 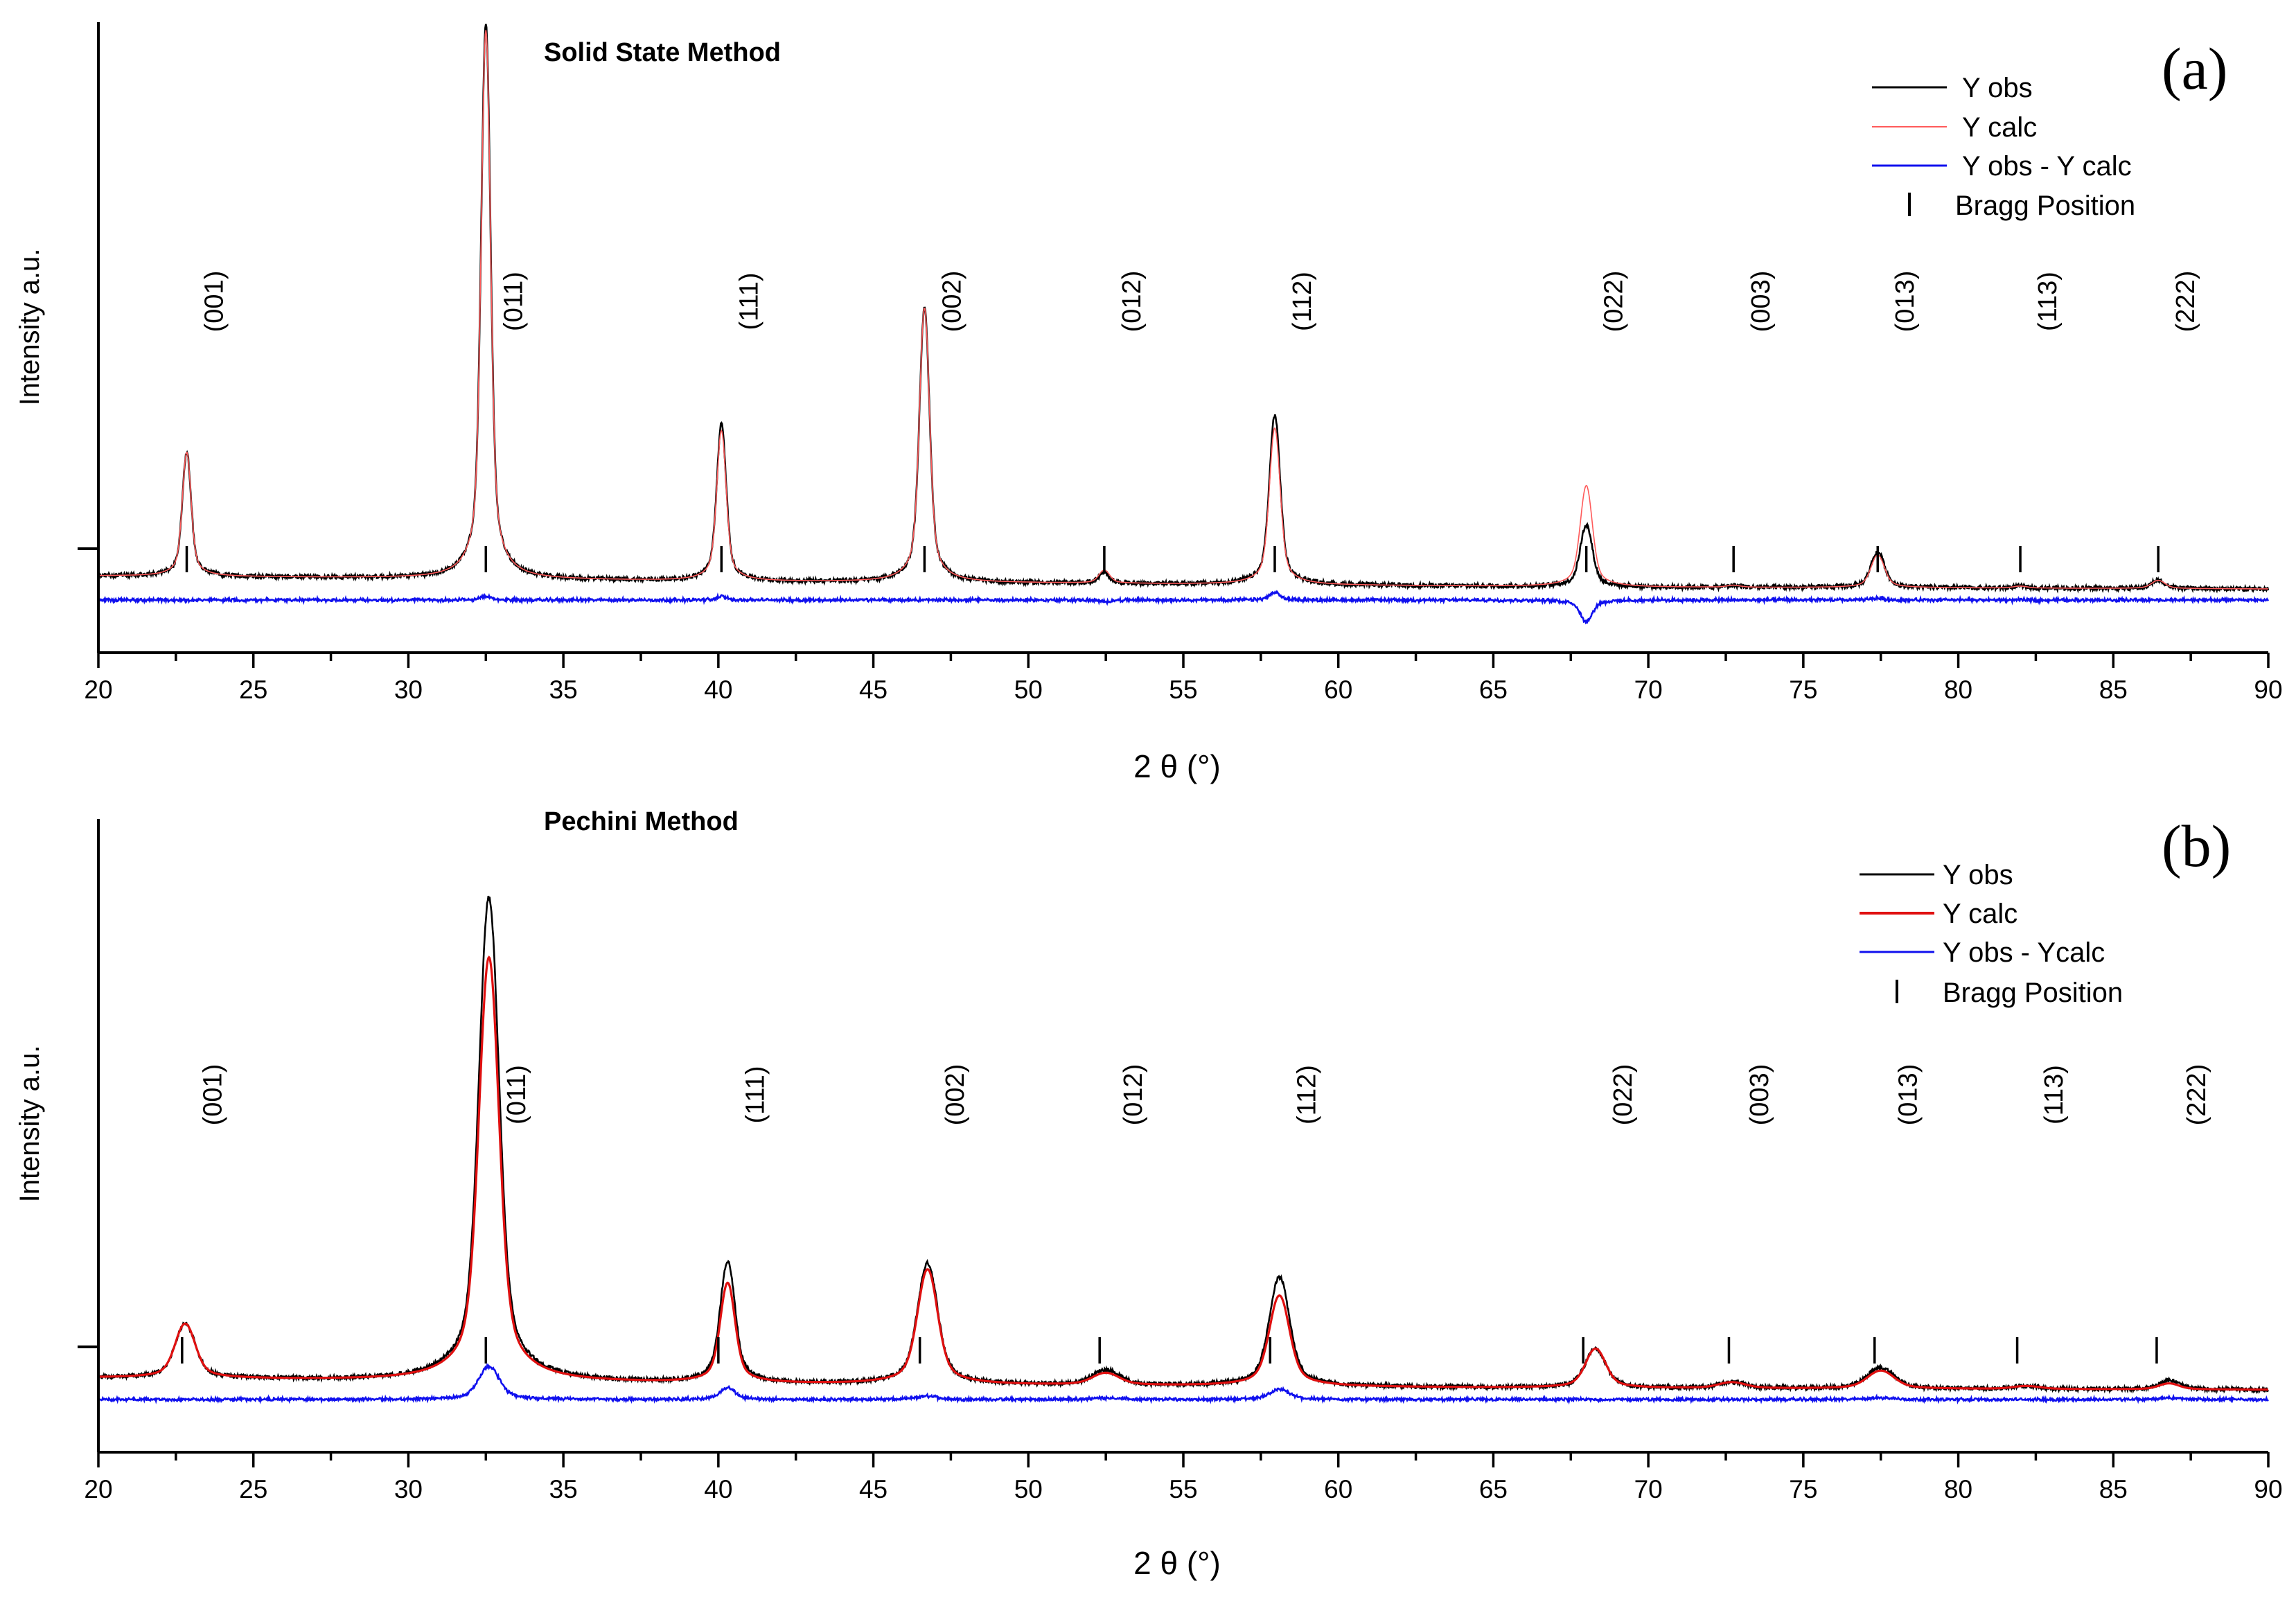 I want to click on legend-a-diff-label: Y obs - Y calc, so click(x=2047, y=167).